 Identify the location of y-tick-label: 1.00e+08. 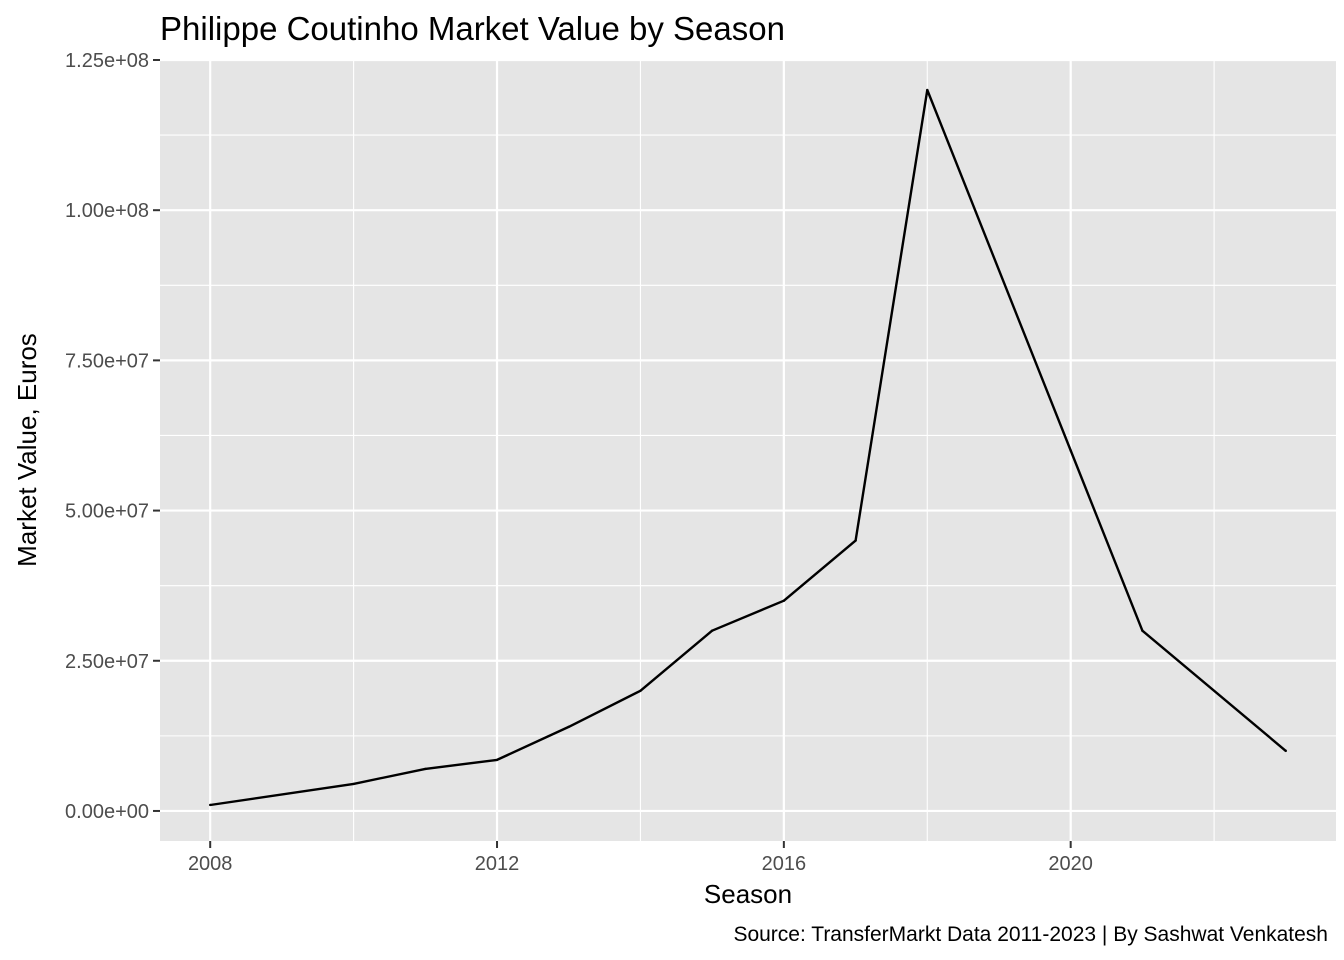
(107, 211).